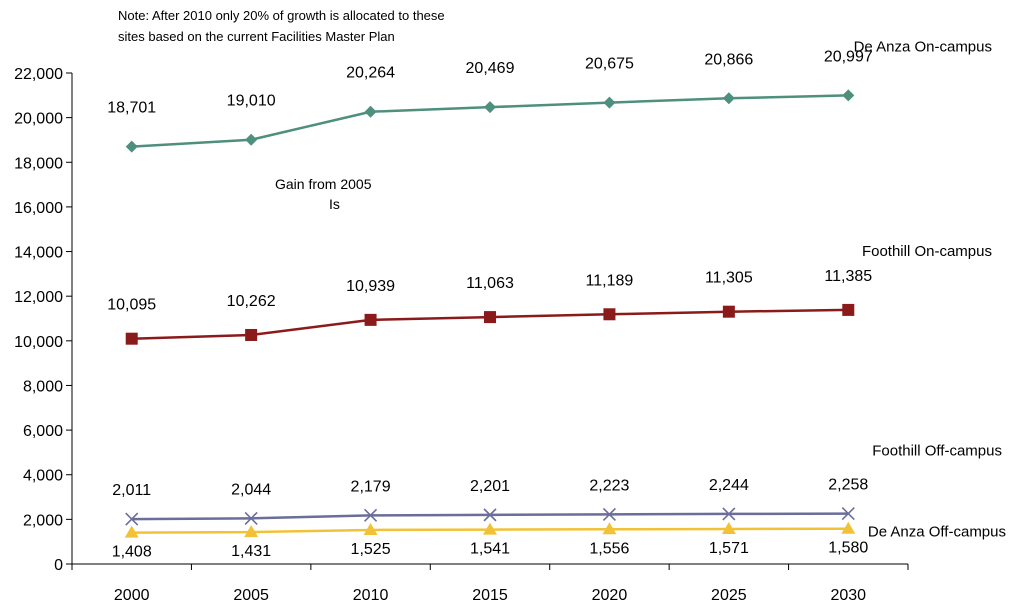 The width and height of the screenshot is (1012, 608). What do you see at coordinates (490, 486) in the screenshot?
I see `data-label: 2,201` at bounding box center [490, 486].